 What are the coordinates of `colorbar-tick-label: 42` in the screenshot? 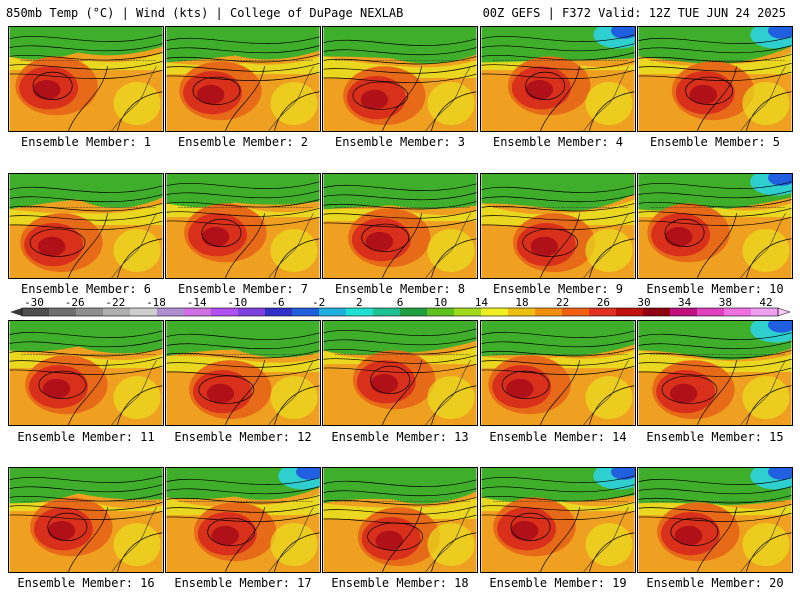 It's located at (766, 302).